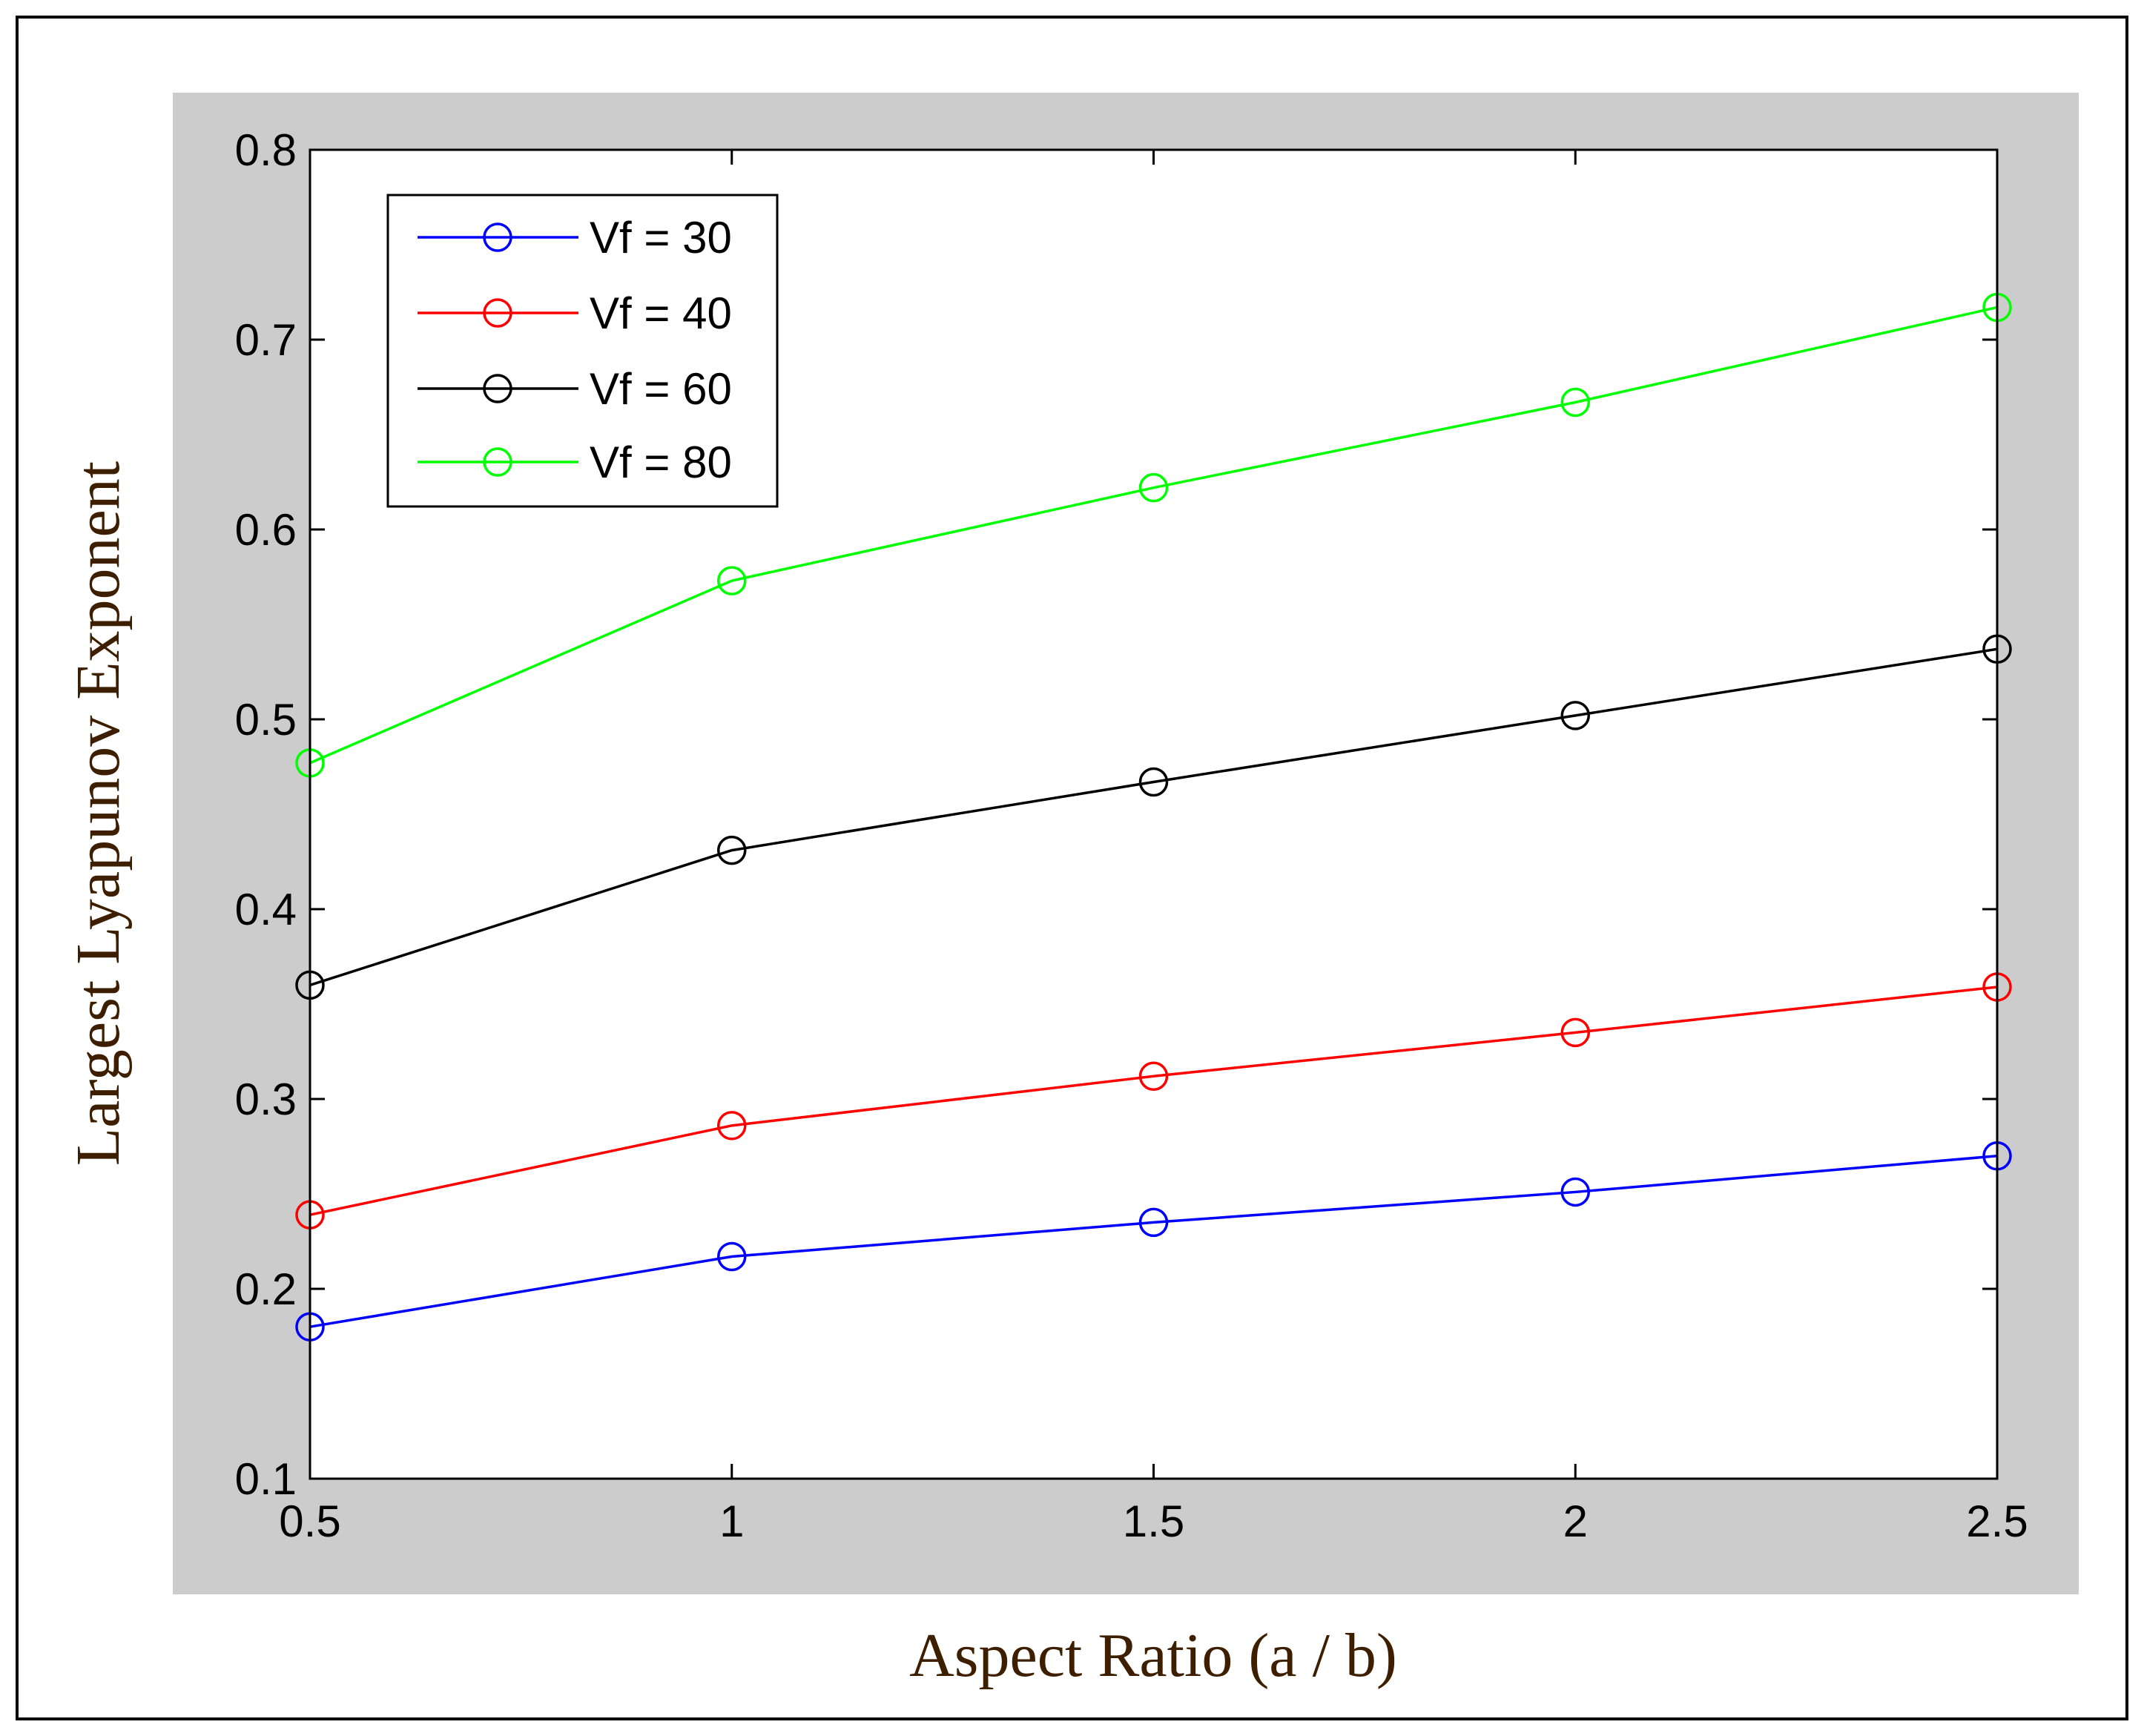 Image resolution: width=2144 pixels, height=1736 pixels. Describe the element at coordinates (266, 910) in the screenshot. I see `y-tick-label: 0.4` at that location.